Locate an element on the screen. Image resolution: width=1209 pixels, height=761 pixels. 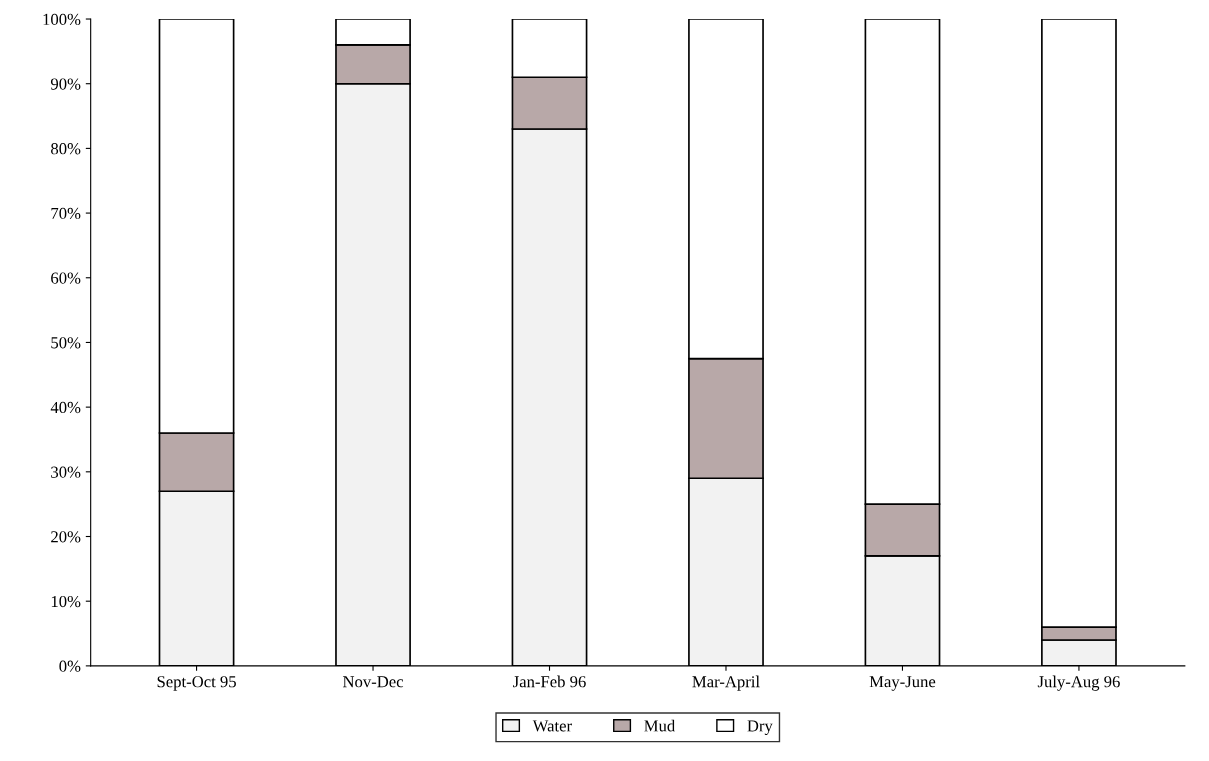
x-tick-label: Nov-Dec is located at coordinates (373, 682).